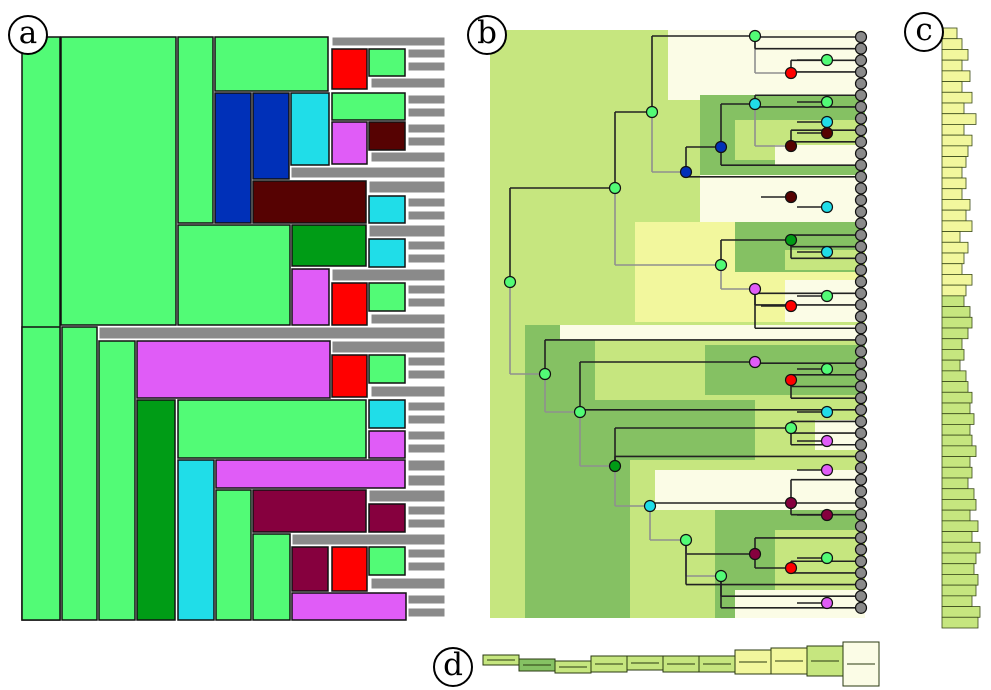 This screenshot has height=690, width=991. Describe the element at coordinates (28, 35) in the screenshot. I see `panel-label-a: a` at that location.